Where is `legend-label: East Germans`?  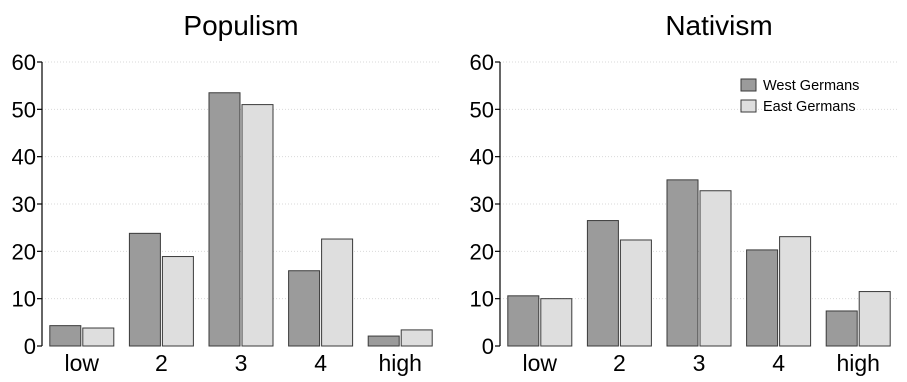 legend-label: East Germans is located at coordinates (809, 107).